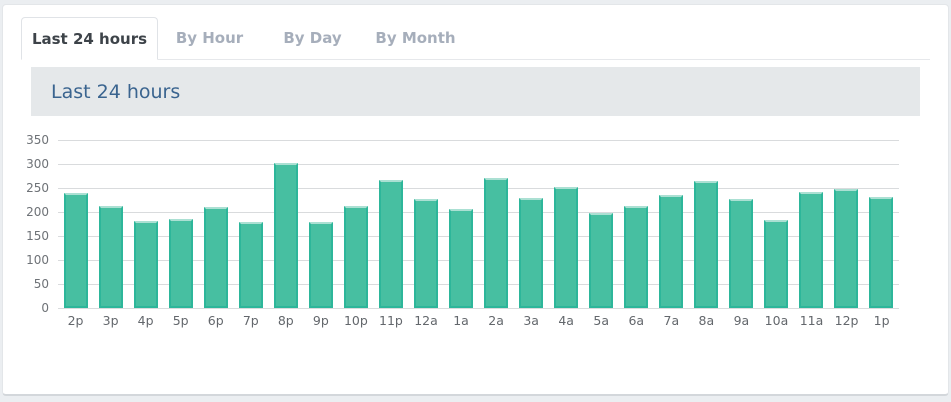 Image resolution: width=951 pixels, height=402 pixels. Describe the element at coordinates (741, 320) in the screenshot. I see `x-tick-label: 9a` at that location.